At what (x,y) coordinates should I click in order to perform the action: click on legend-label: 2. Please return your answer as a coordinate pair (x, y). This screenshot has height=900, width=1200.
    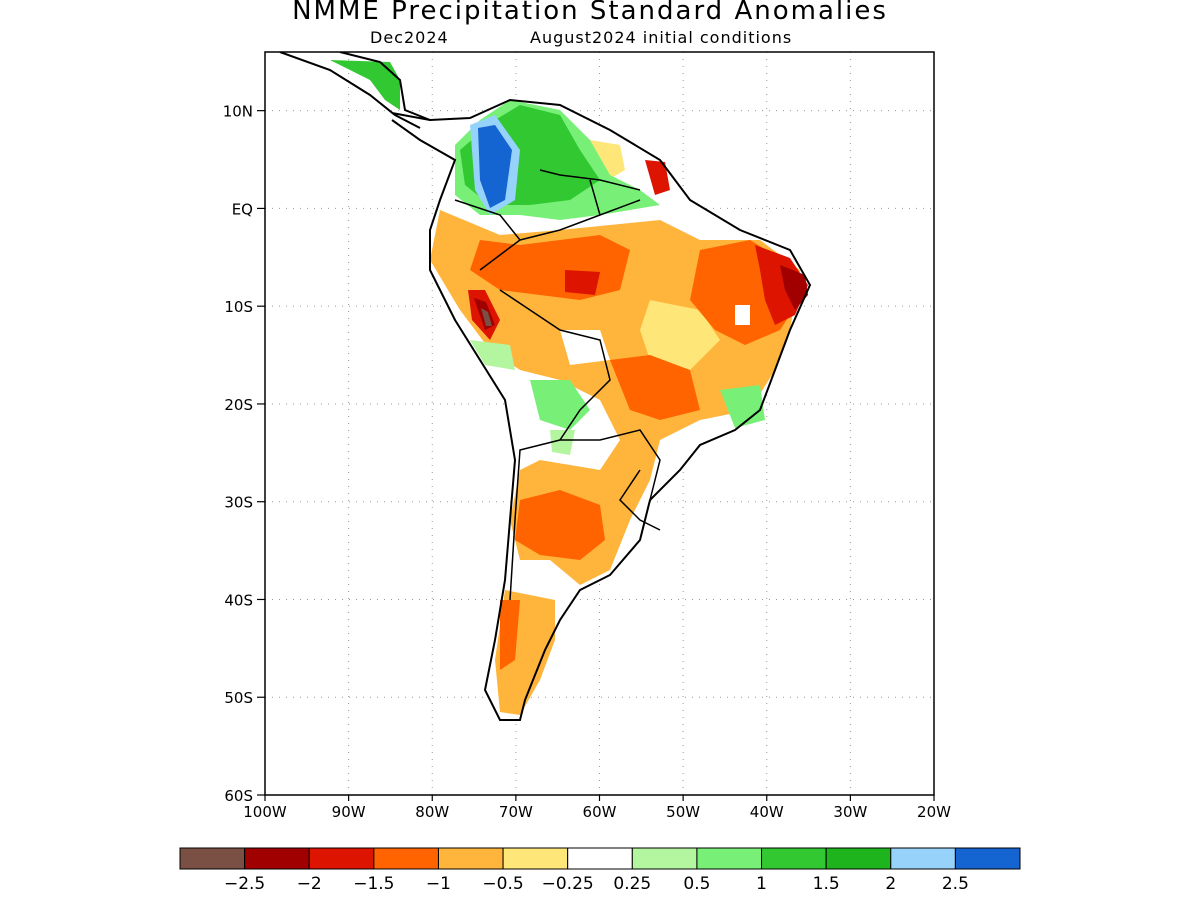
    Looking at the image, I should click on (890, 884).